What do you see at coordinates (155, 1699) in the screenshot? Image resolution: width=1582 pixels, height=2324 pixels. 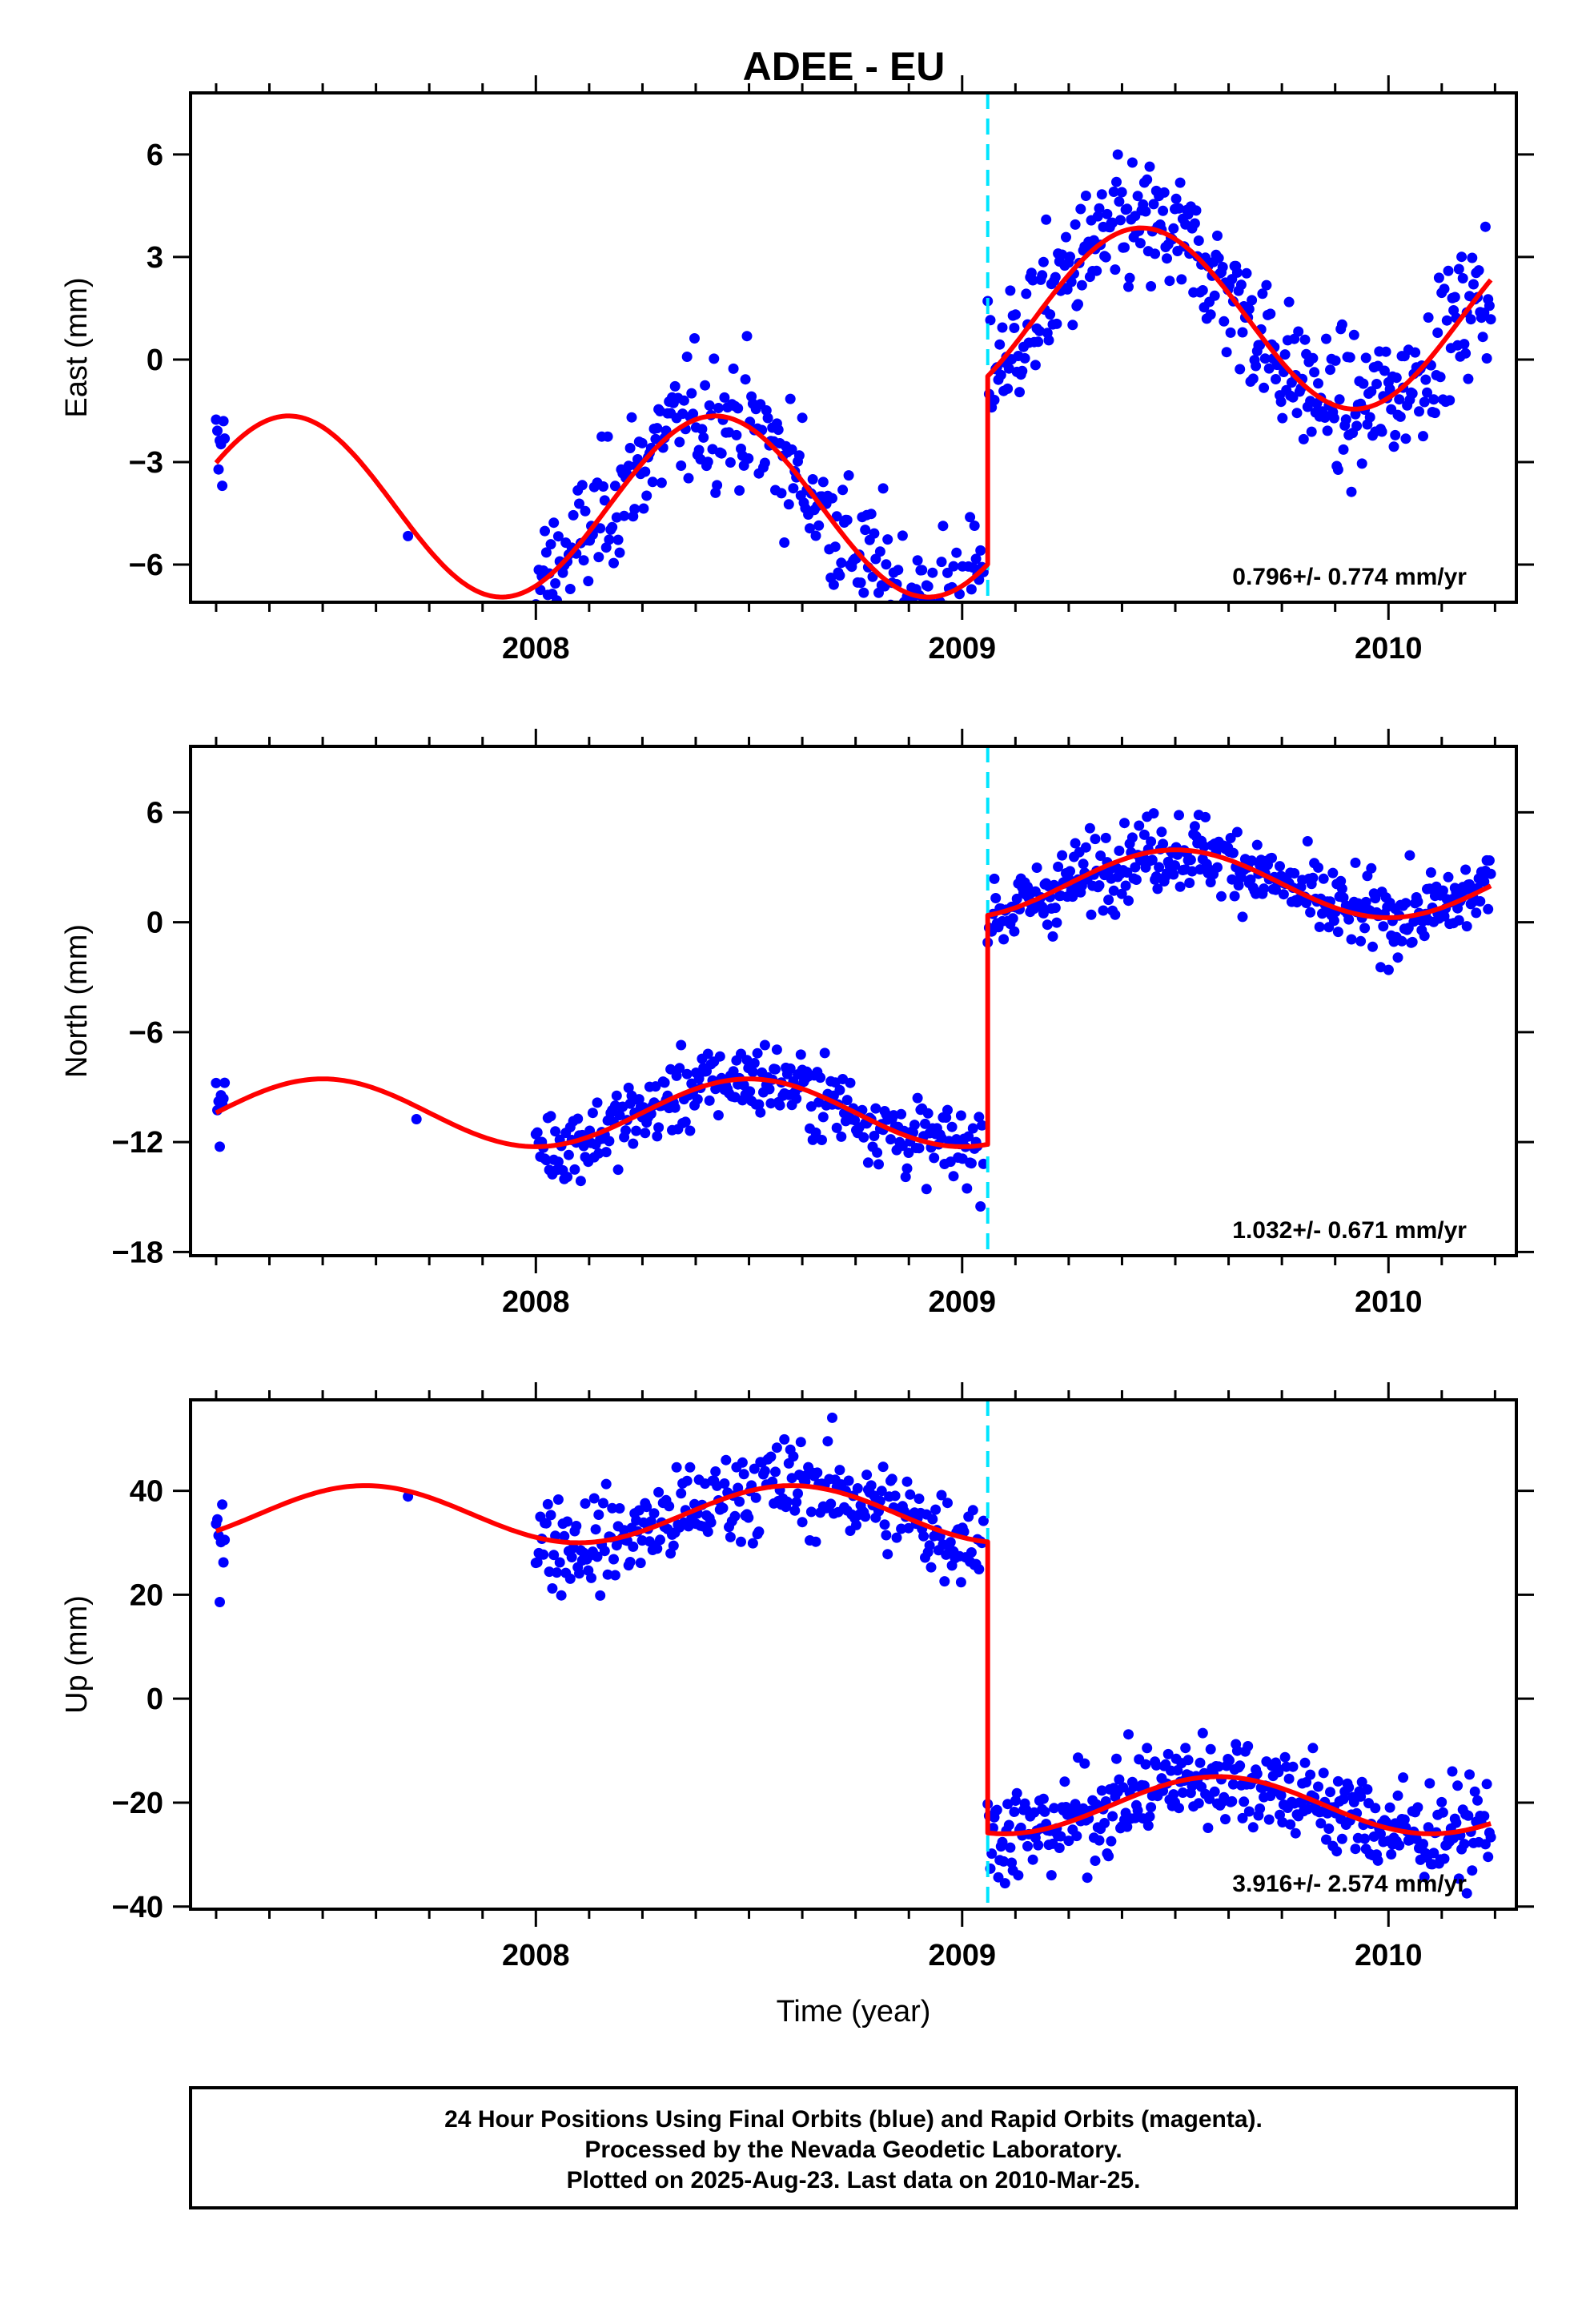 I see `y-tick-label: 0` at bounding box center [155, 1699].